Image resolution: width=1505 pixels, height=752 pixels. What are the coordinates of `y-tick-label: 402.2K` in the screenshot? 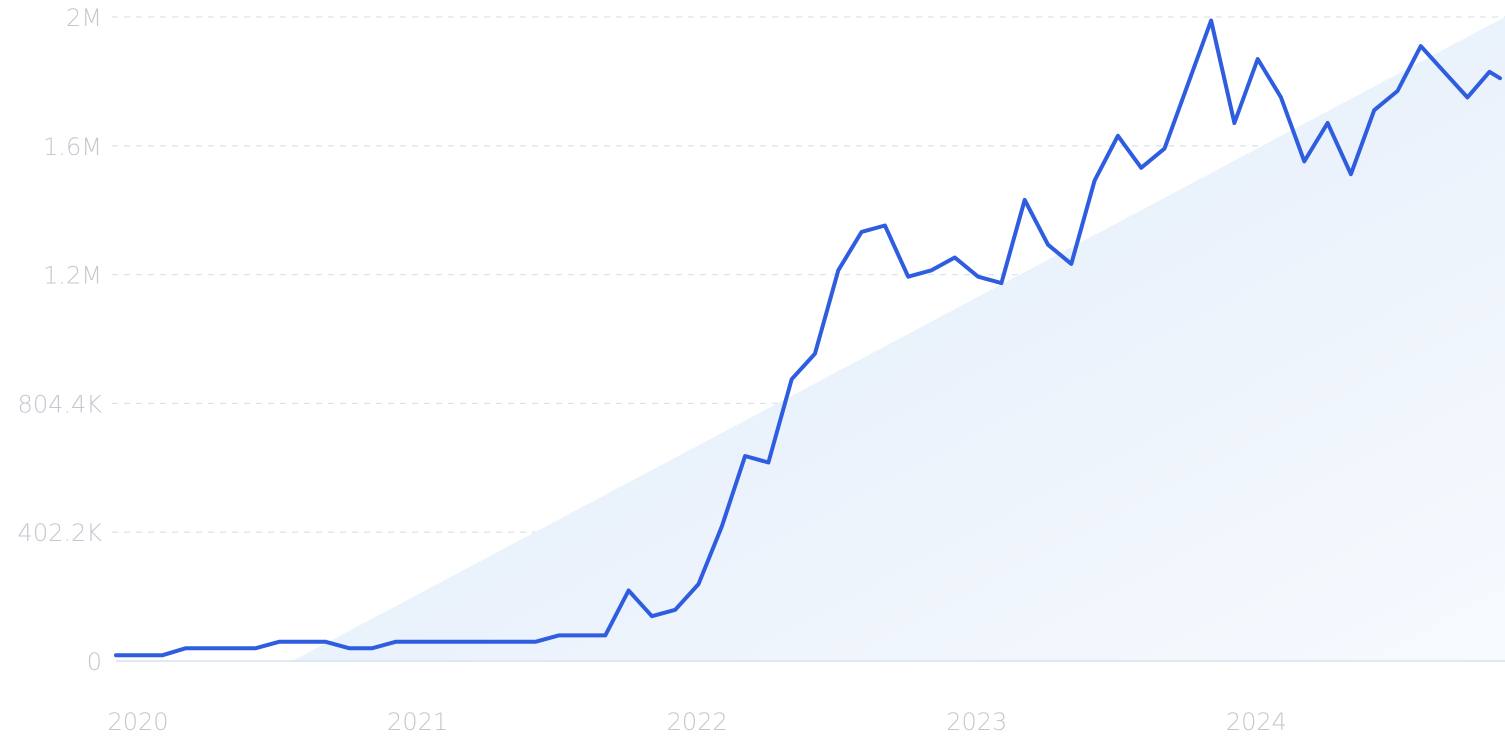 It's located at (60, 533).